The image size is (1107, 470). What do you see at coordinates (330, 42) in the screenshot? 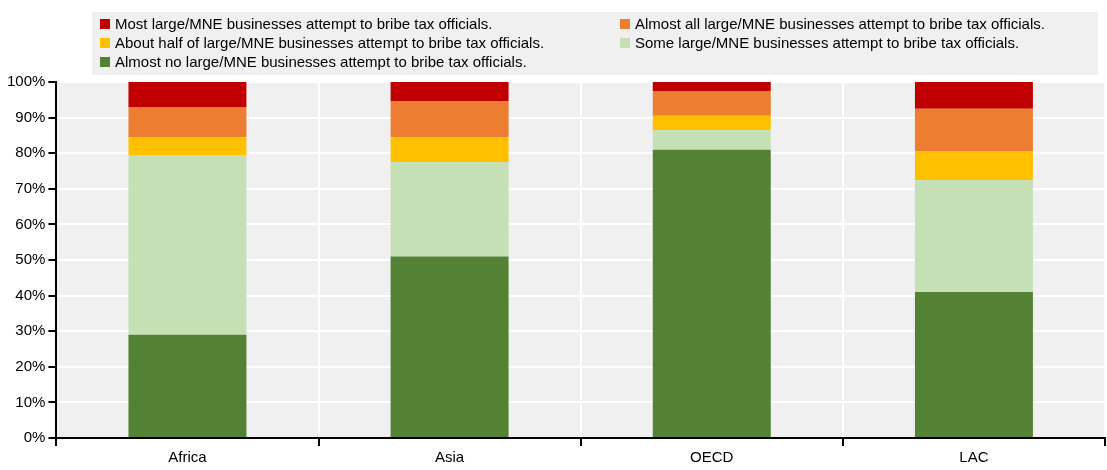
I see `legend-label: About half of large/MNE businesses attempt to bribe tax officials.` at bounding box center [330, 42].